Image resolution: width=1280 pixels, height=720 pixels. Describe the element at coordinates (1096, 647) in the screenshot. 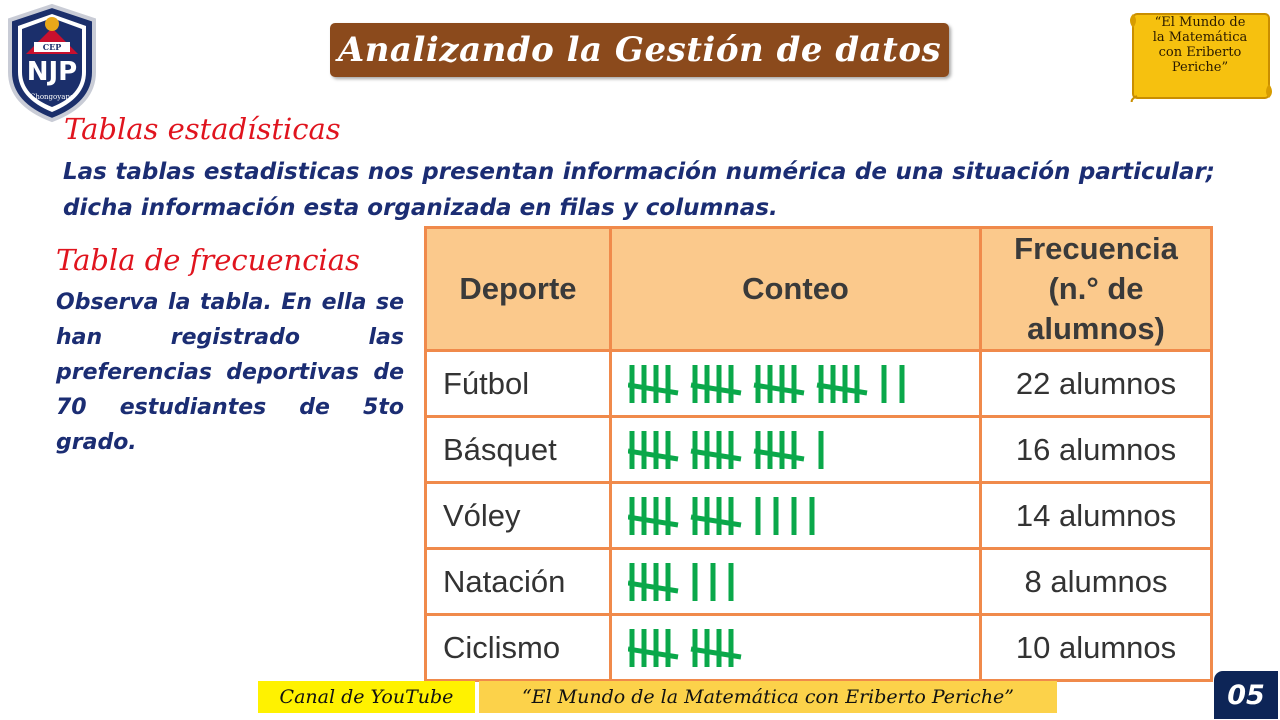

I see `cell-frequency: 10 alumnos` at that location.